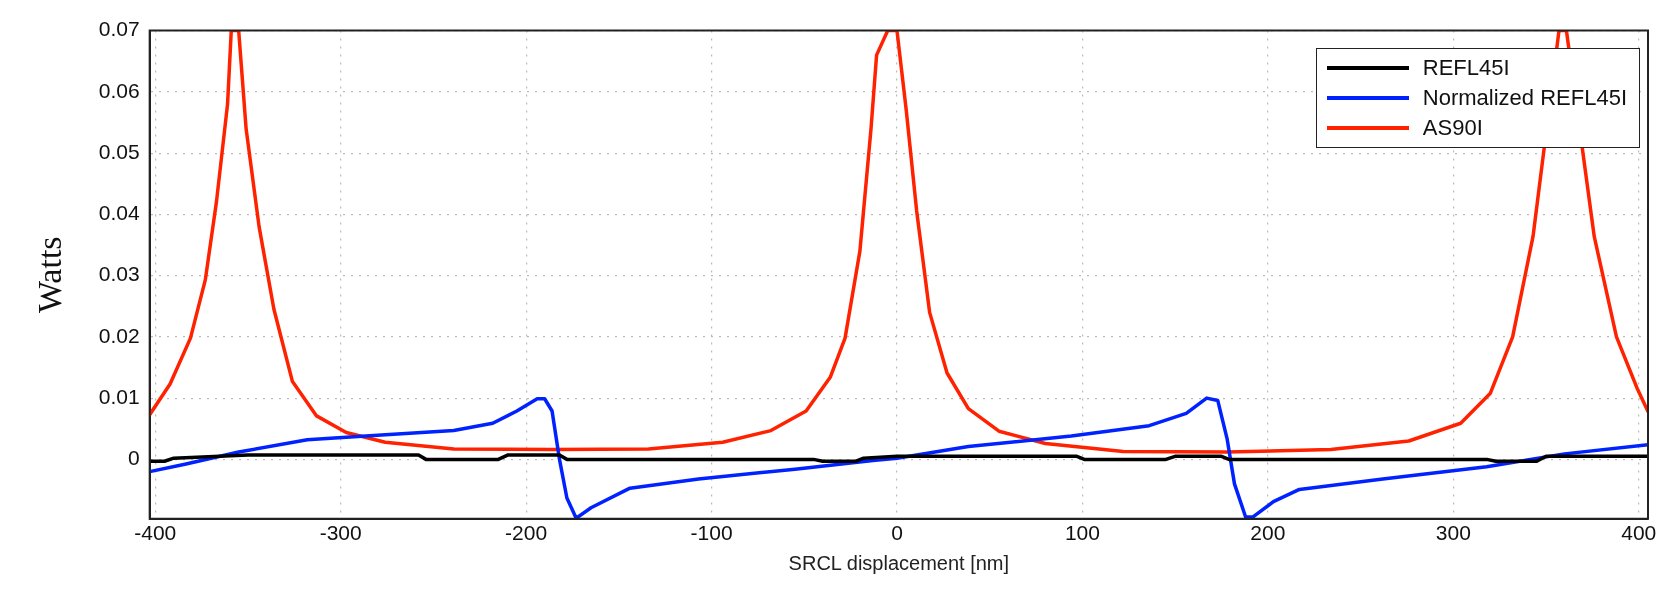 This screenshot has width=1672, height=592. I want to click on x-tick-label: -100, so click(711, 533).